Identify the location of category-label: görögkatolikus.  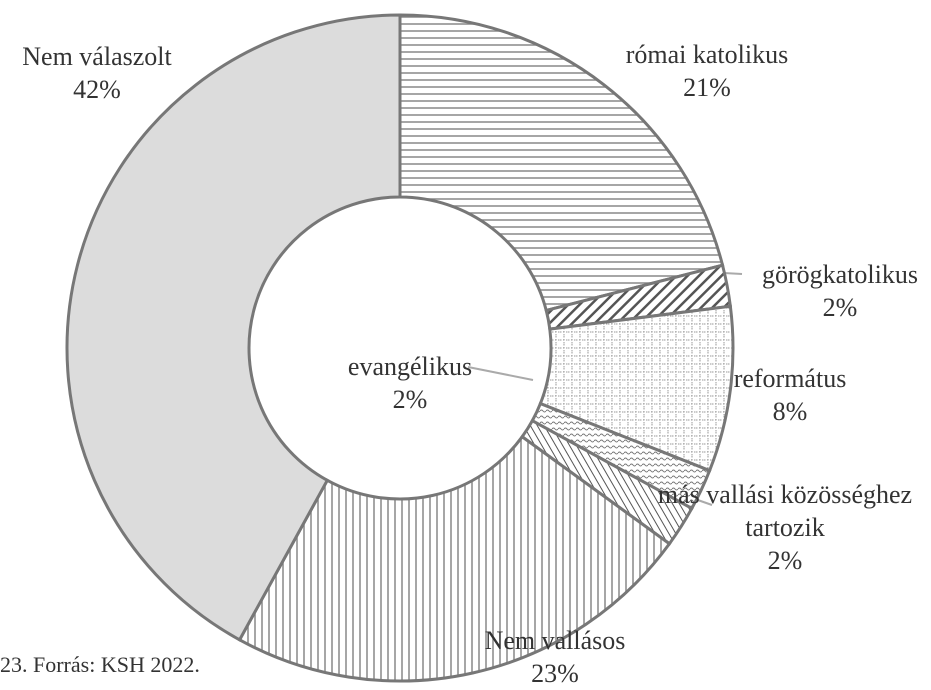
(840, 274).